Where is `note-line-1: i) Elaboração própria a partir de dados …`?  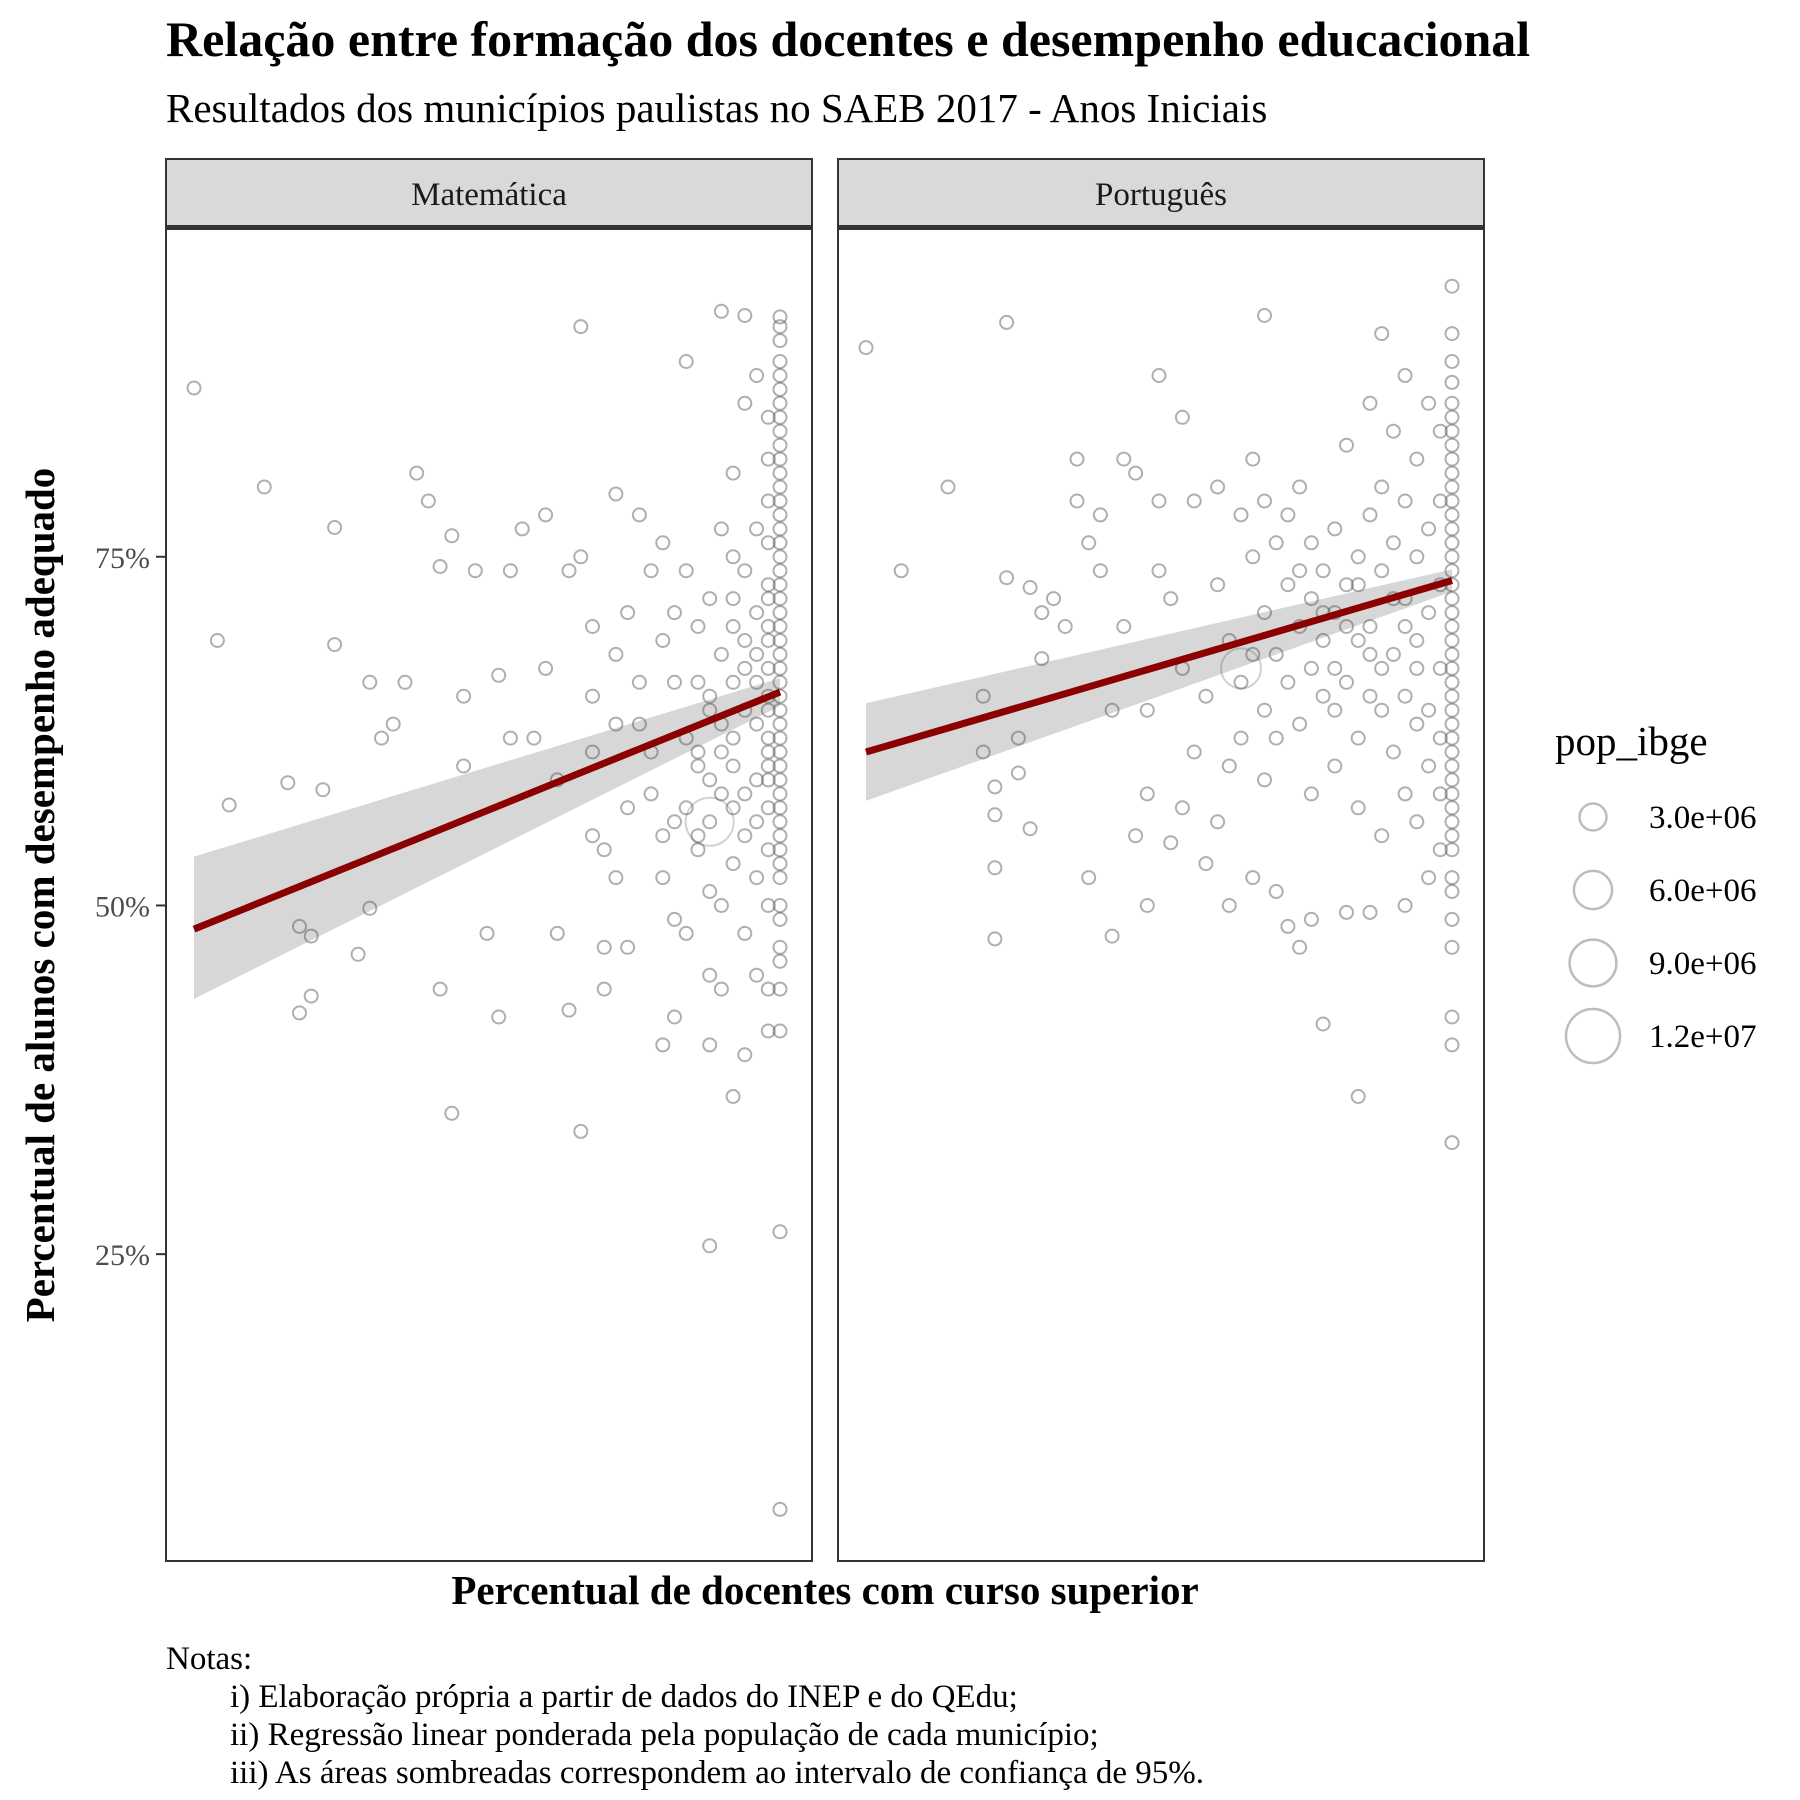
note-line-1: i) Elaboração própria a partir de dados … is located at coordinates (624, 1697).